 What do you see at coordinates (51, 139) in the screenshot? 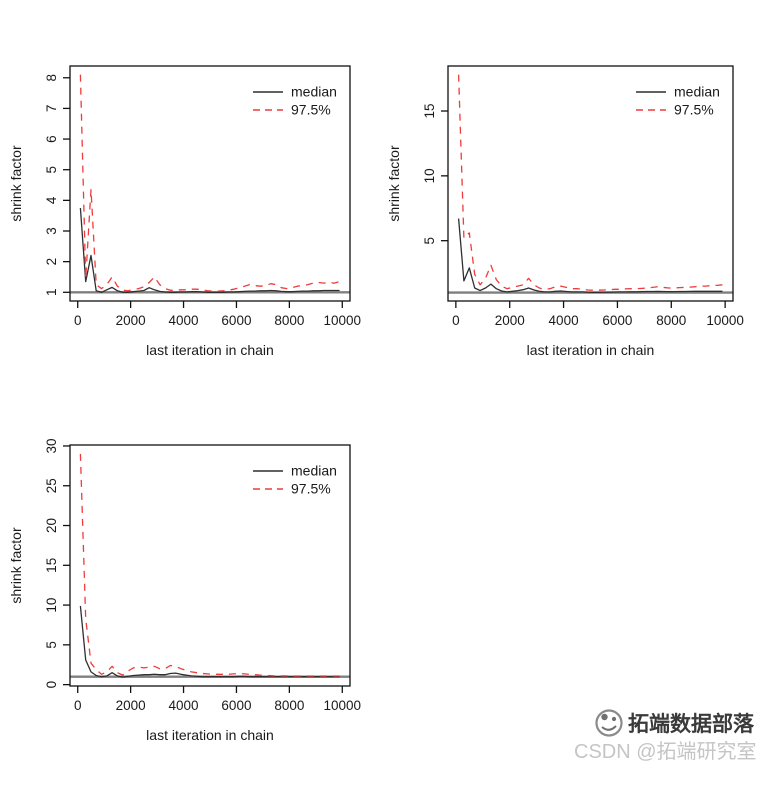
I see `y-tick-label: 6` at bounding box center [51, 139].